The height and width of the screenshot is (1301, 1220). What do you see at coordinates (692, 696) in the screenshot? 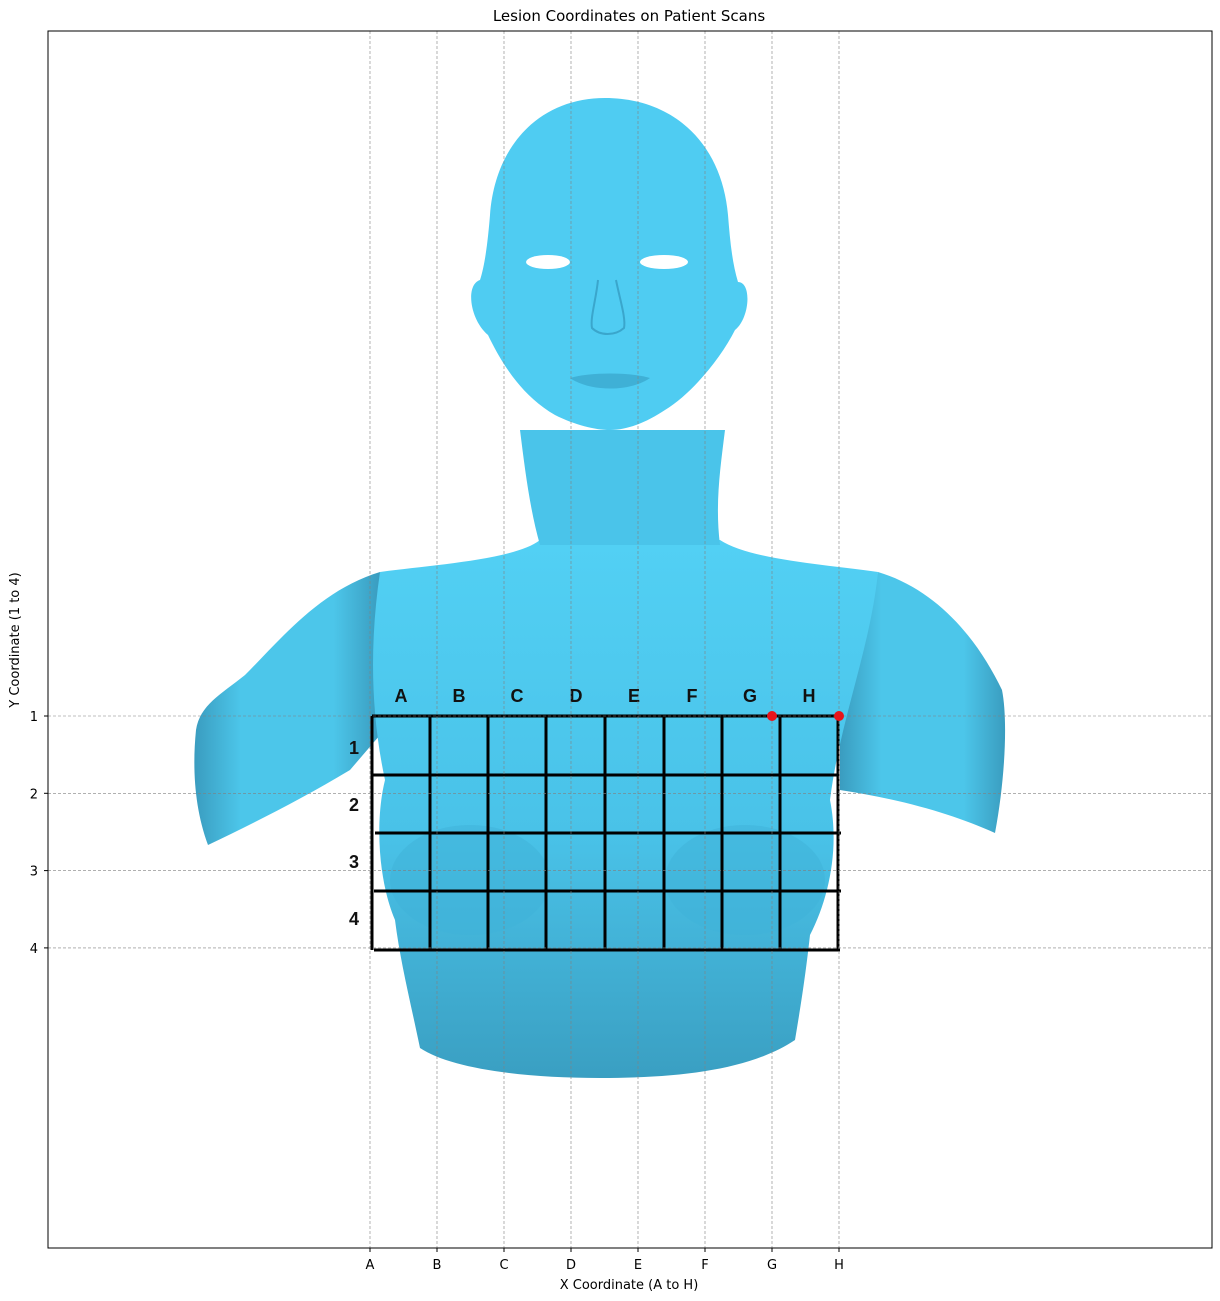
I see `image-column-label: F` at bounding box center [692, 696].